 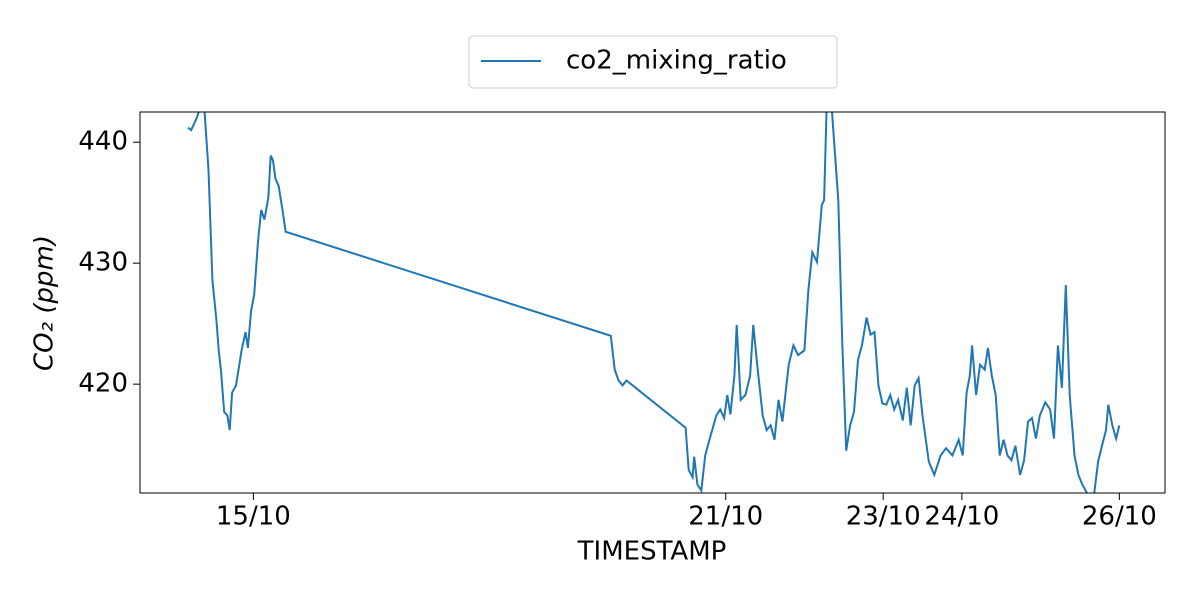 What do you see at coordinates (725, 517) in the screenshot?
I see `x-tick-label: 21/10` at bounding box center [725, 517].